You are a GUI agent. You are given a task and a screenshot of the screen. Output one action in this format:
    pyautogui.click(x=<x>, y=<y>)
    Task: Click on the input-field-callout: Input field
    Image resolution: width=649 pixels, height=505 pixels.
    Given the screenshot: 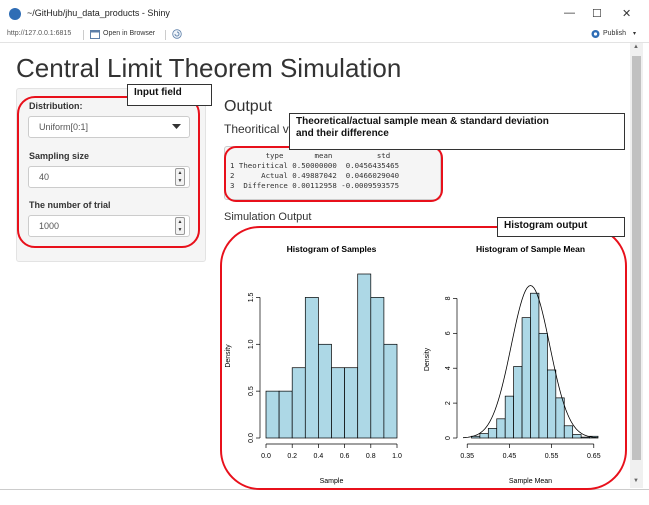 What is the action you would take?
    pyautogui.click(x=169, y=95)
    